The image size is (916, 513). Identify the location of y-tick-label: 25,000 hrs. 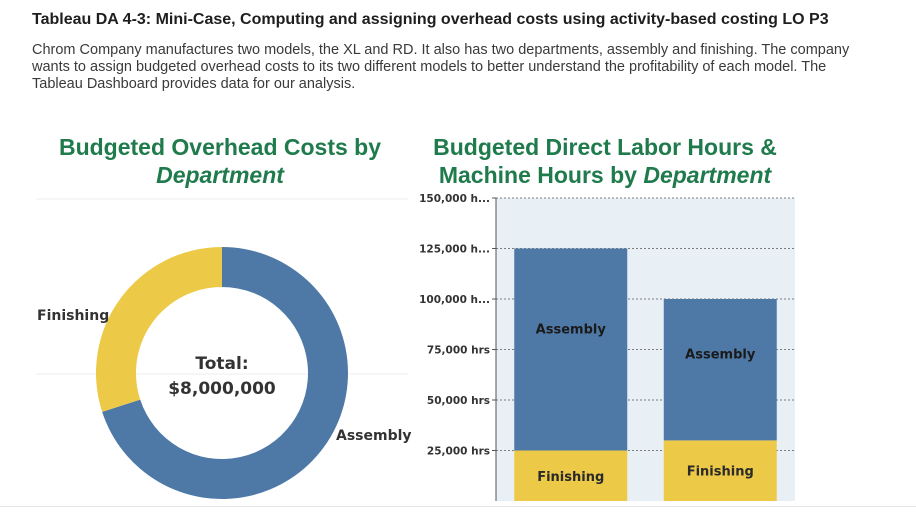
(458, 452).